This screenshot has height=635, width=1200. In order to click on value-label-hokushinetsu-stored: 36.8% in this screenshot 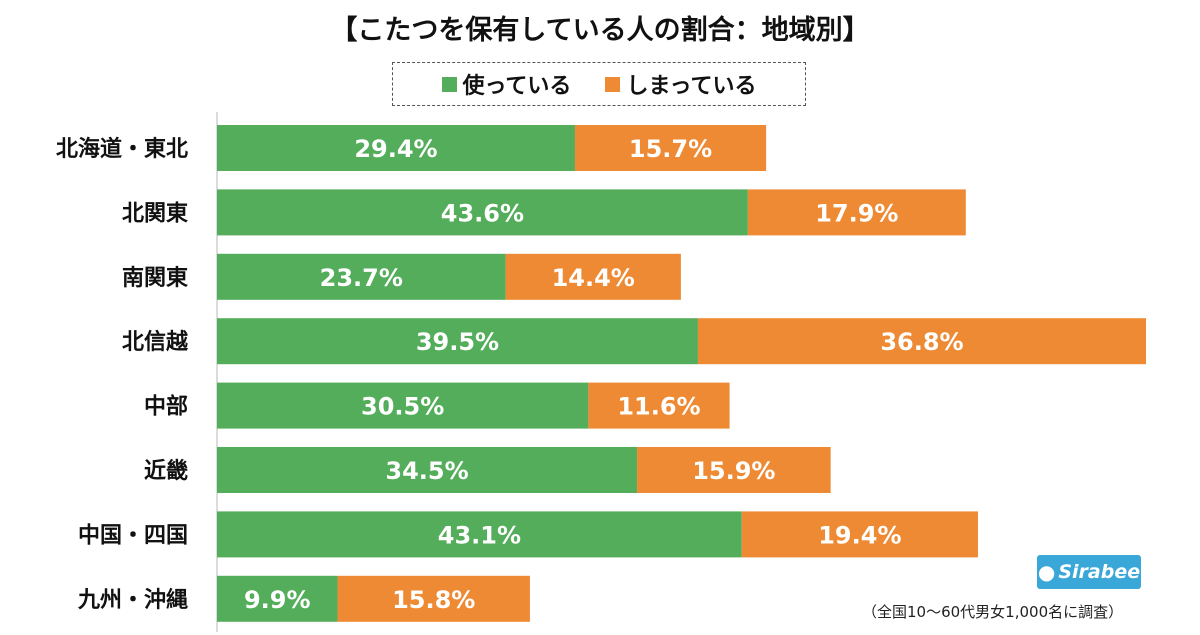, I will do `click(921, 342)`.